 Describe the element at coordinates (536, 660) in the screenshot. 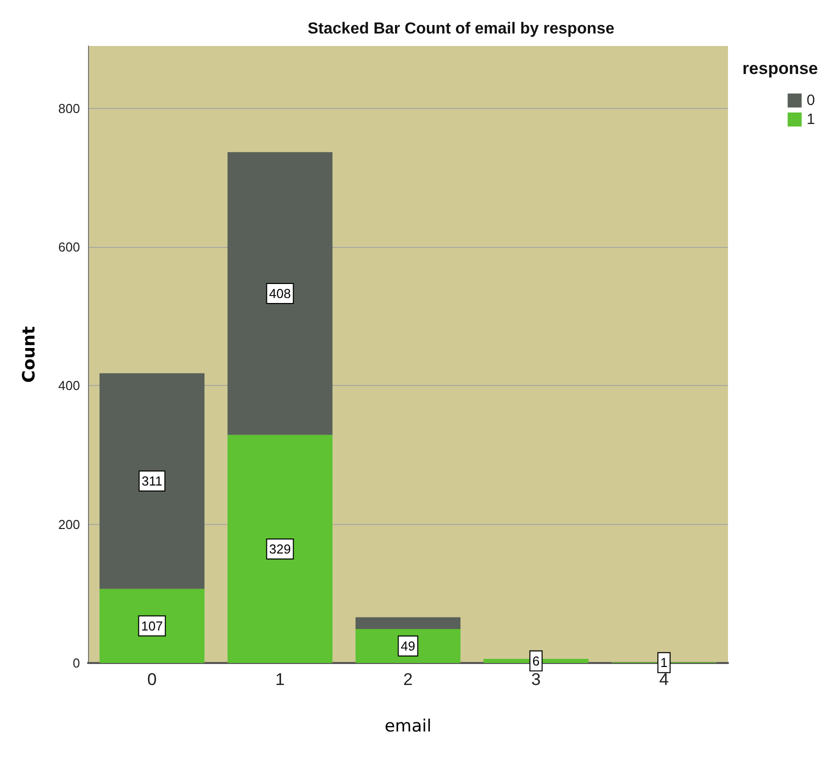

I see `data-label: 6` at that location.